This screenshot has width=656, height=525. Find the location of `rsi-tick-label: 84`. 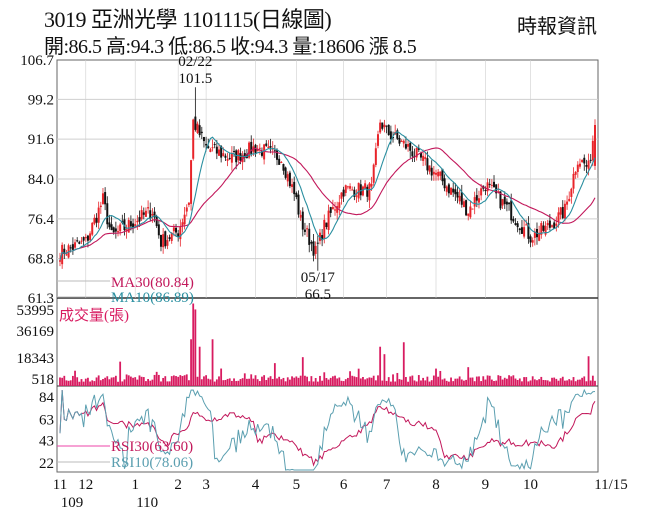

rsi-tick-label: 84 is located at coordinates (47, 398).